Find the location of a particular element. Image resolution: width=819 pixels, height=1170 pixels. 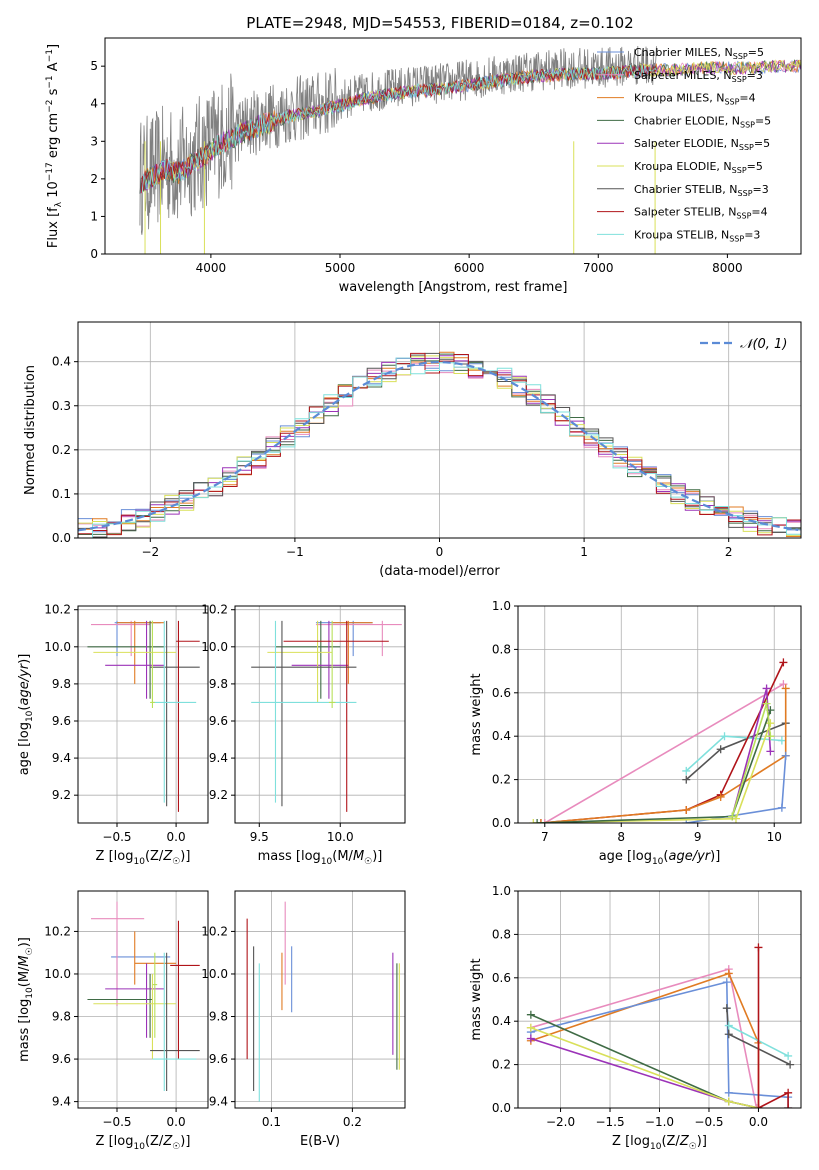

x-axis-label: age [log10(age/yr)] is located at coordinates (660, 858).